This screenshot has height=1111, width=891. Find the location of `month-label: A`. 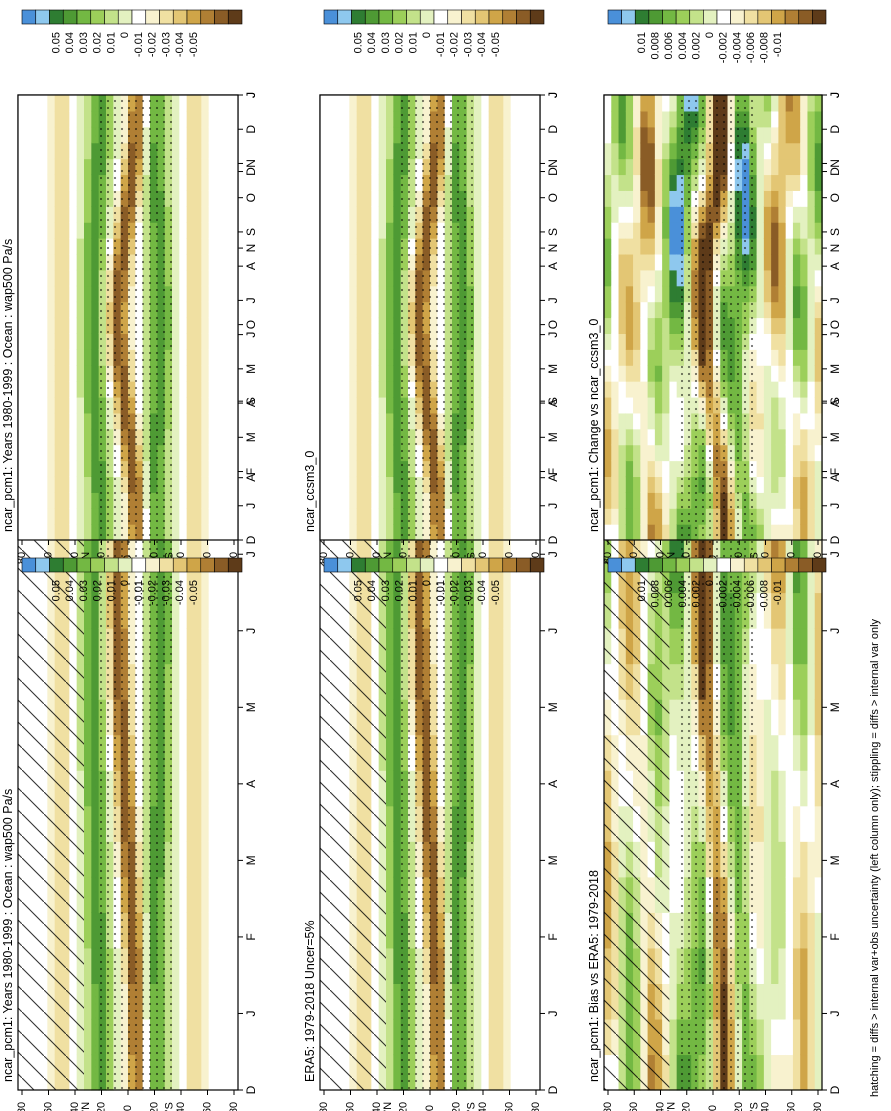

month-label: A is located at coordinates (251, 784).